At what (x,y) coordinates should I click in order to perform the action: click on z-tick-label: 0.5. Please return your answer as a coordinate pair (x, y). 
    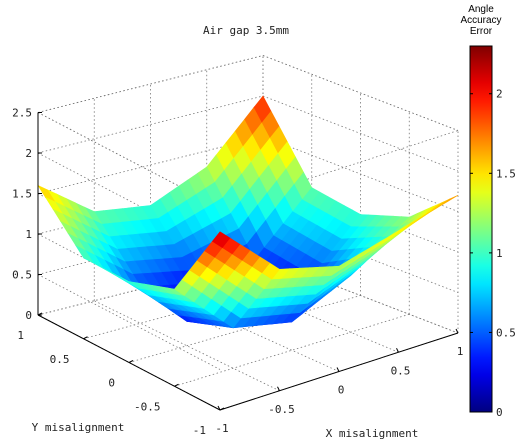
    Looking at the image, I should click on (22, 275).